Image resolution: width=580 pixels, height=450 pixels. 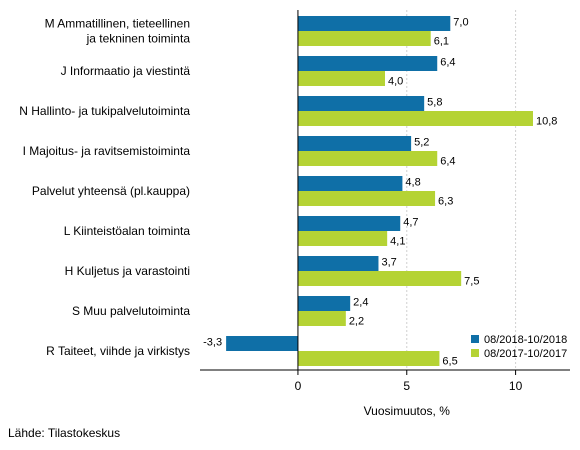 What do you see at coordinates (104, 111) in the screenshot?
I see `category-label: N Hallinto- ja tukipalvelutoiminta` at bounding box center [104, 111].